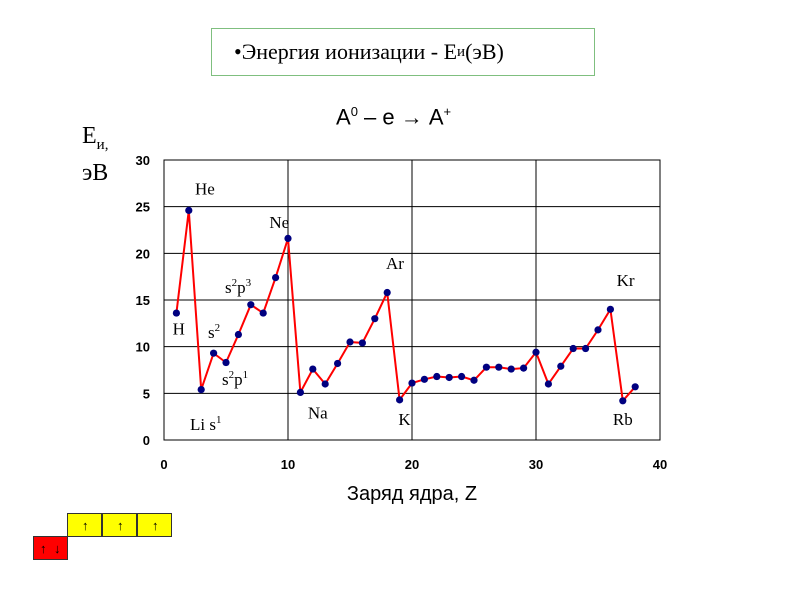 This screenshot has height=600, width=800. I want to click on title-prefix: •Энергия ионизации - Е, so click(346, 51).